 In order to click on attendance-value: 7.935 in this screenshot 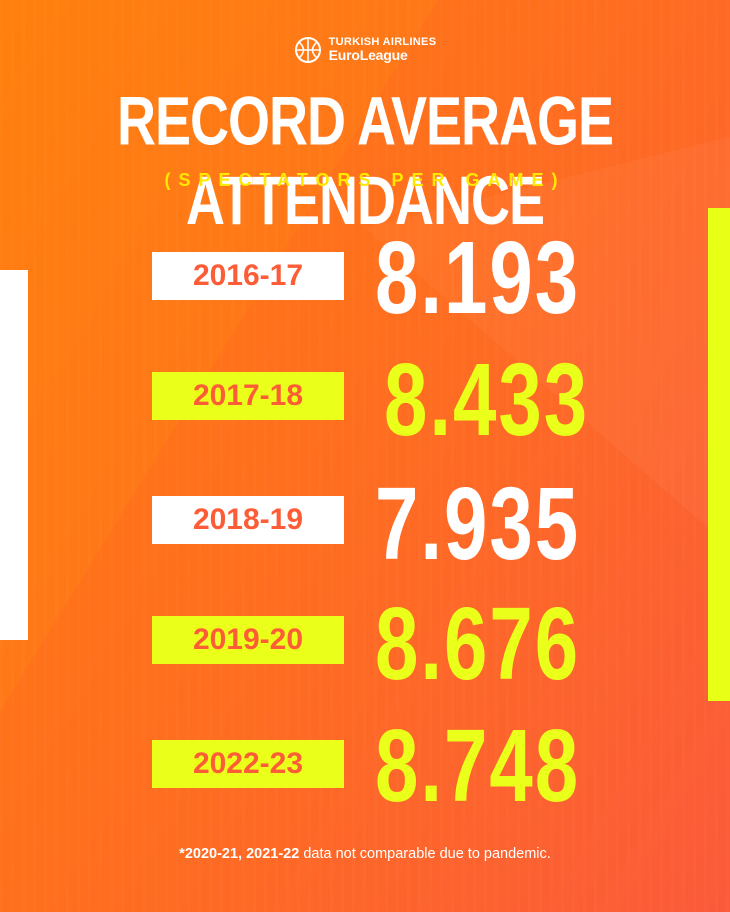, I will do `click(478, 523)`.